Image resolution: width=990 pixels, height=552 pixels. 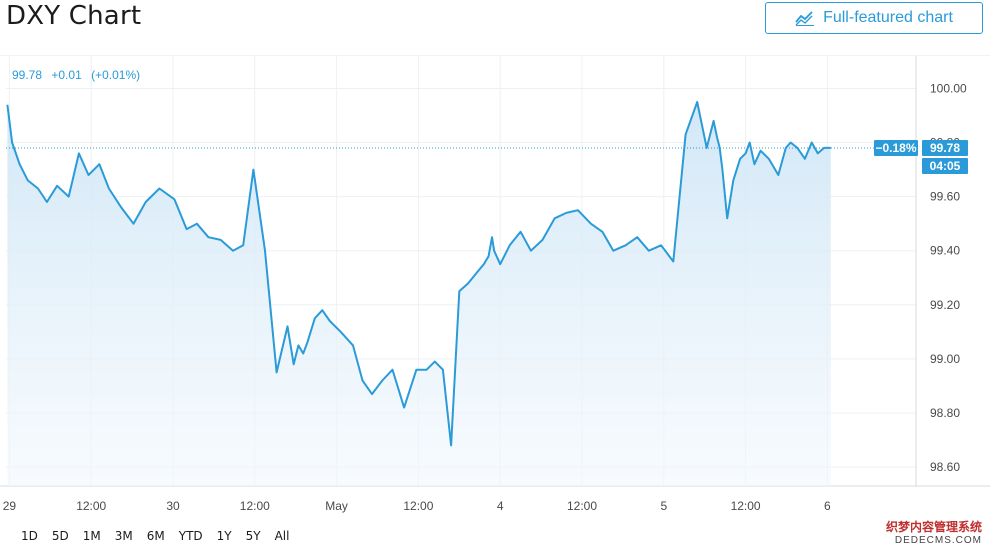 I want to click on legend-quote: 99.78 +0.01 (+0.01%), so click(x=79, y=75).